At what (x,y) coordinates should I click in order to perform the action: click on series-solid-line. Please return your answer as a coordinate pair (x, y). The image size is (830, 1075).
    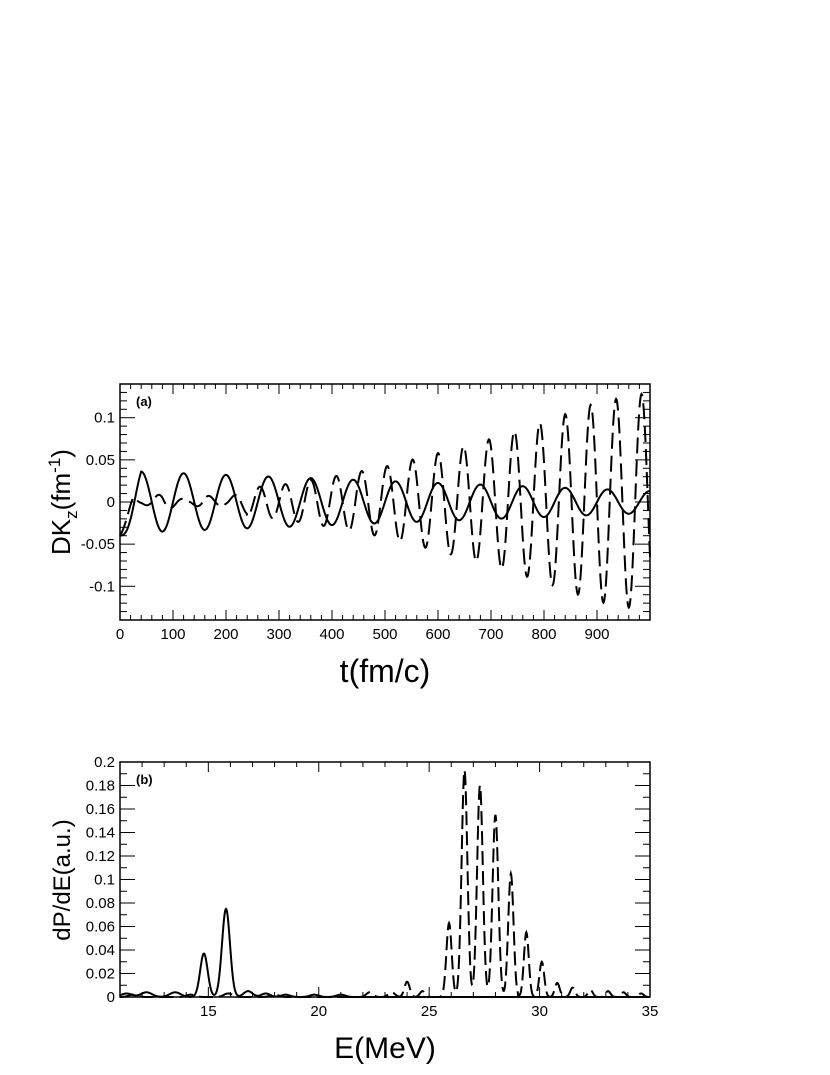
    Looking at the image, I should click on (385, 503).